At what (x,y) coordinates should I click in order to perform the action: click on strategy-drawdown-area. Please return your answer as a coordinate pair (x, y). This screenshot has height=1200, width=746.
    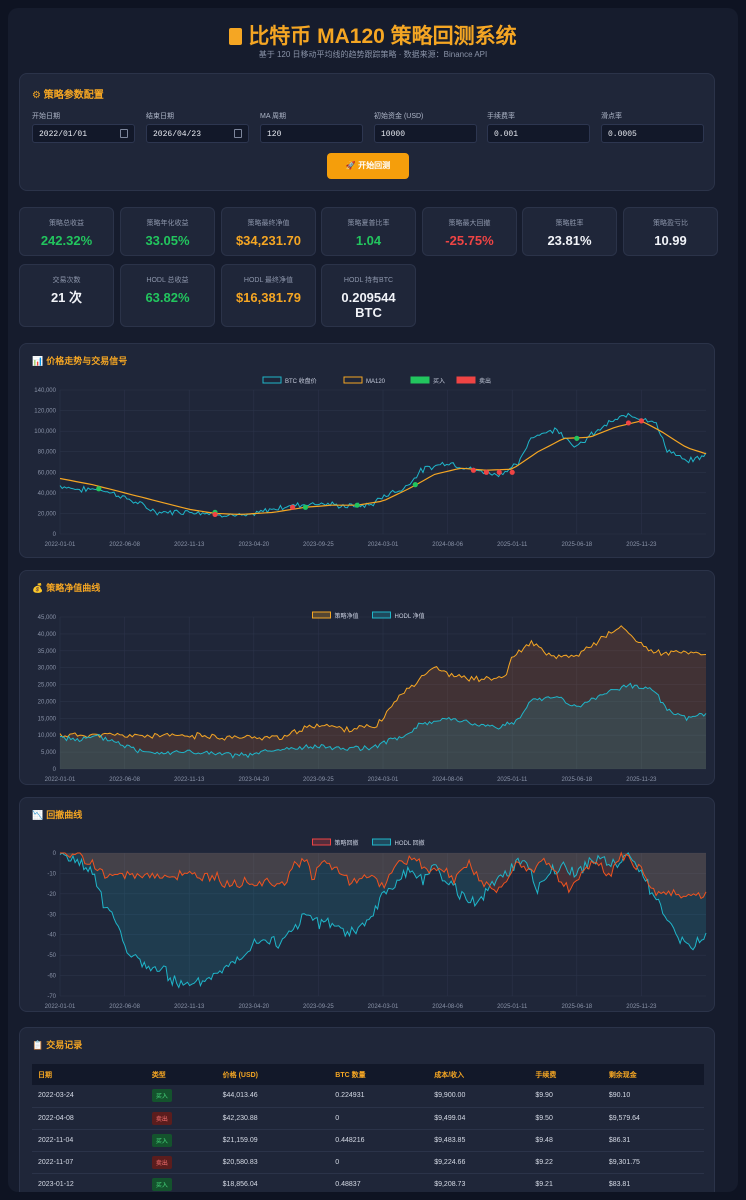
    Looking at the image, I should click on (383, 876).